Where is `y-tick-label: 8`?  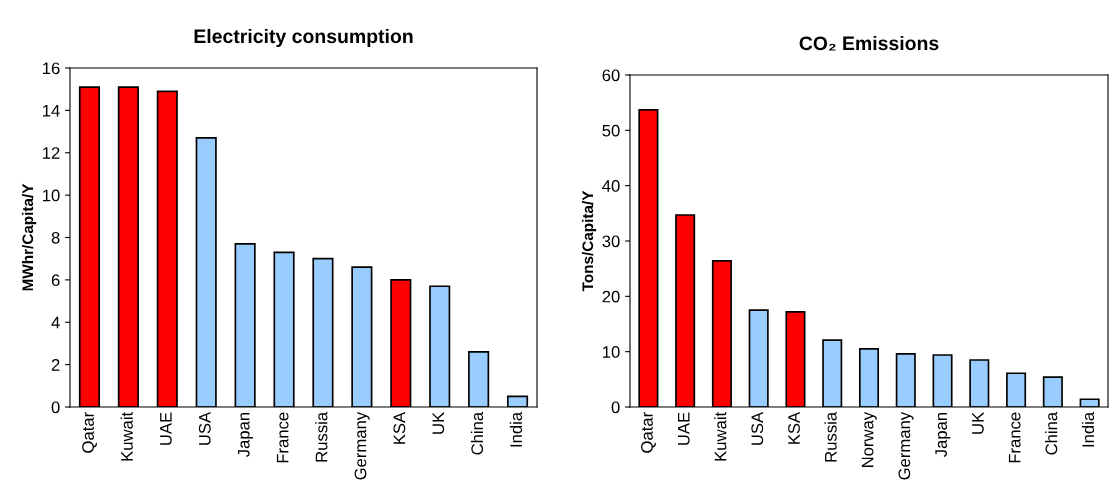 y-tick-label: 8 is located at coordinates (55, 237).